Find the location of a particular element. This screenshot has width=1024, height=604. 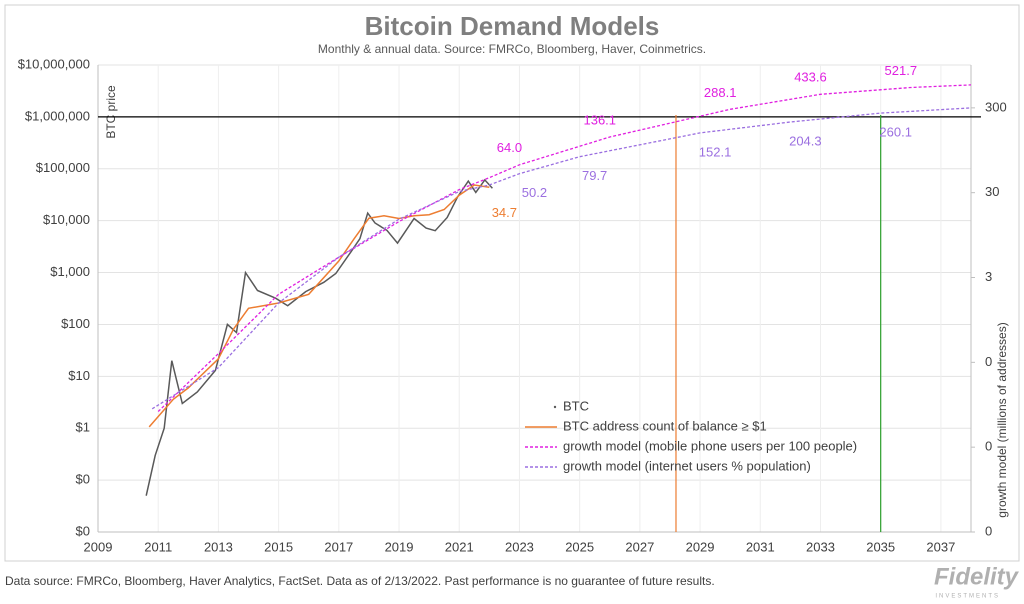

data-label: 521.7 is located at coordinates (901, 70).